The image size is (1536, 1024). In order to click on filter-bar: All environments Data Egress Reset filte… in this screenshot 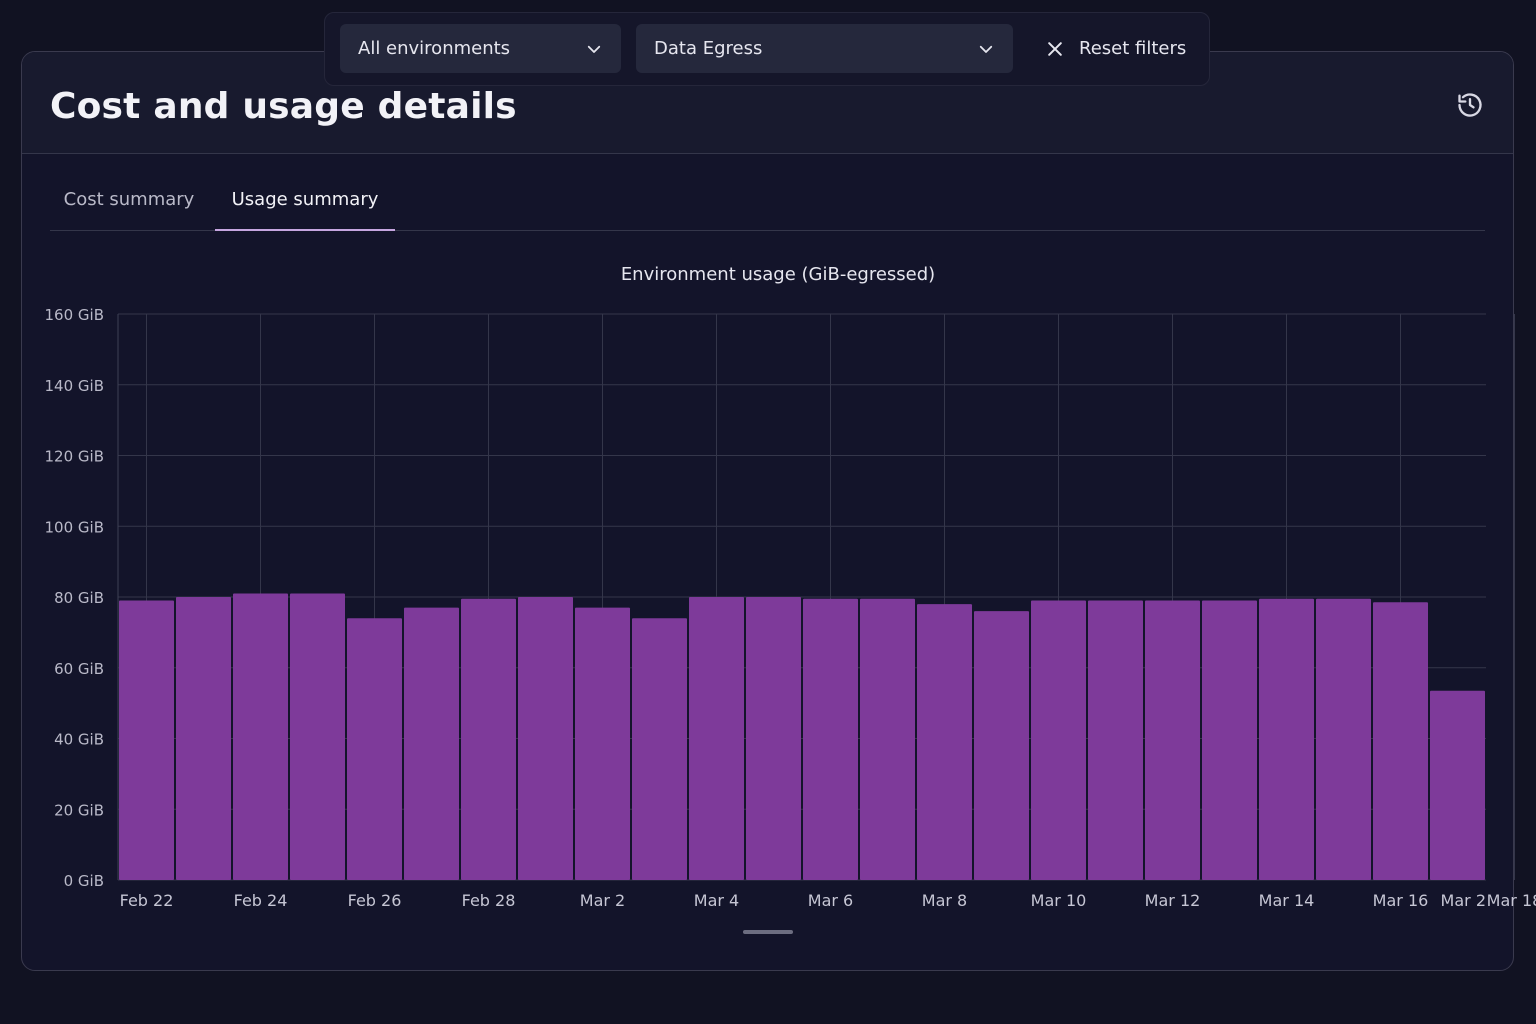, I will do `click(767, 49)`.